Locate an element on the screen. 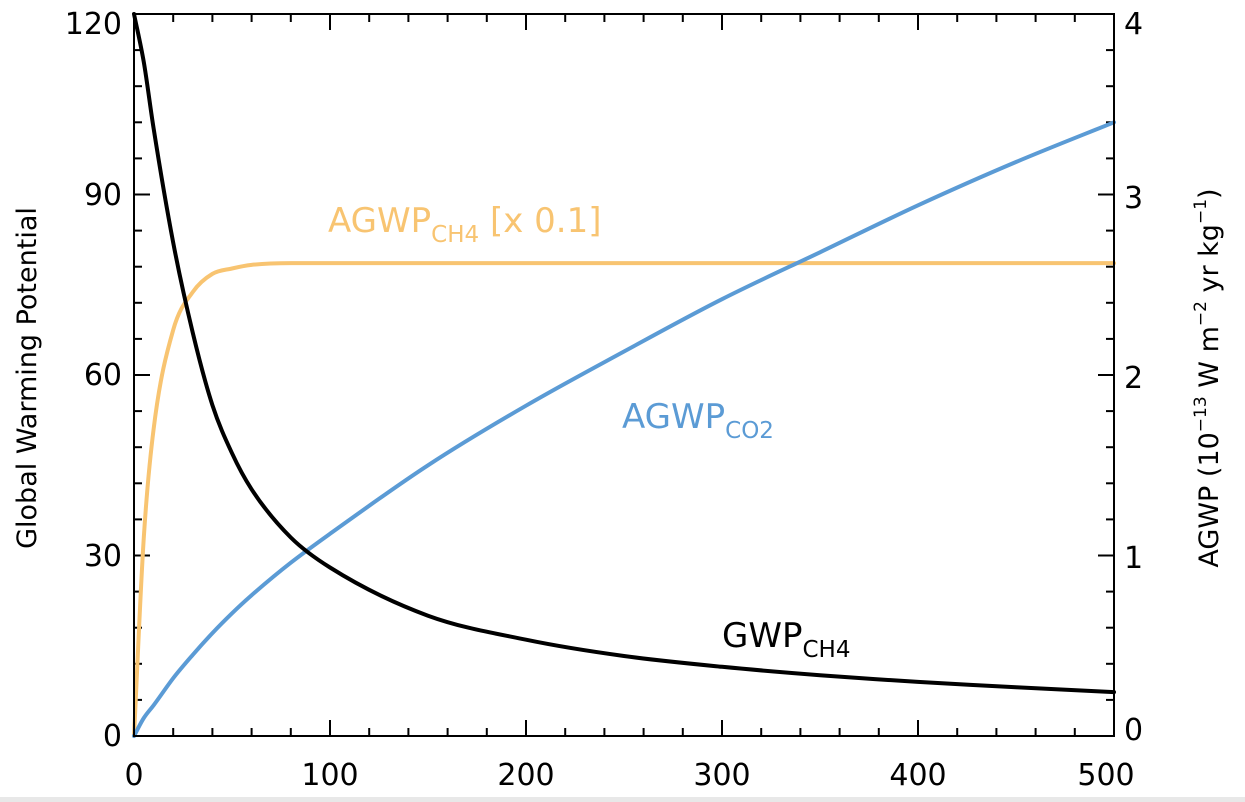 The height and width of the screenshot is (802, 1245). x-tick-label: 300 is located at coordinates (721, 775).